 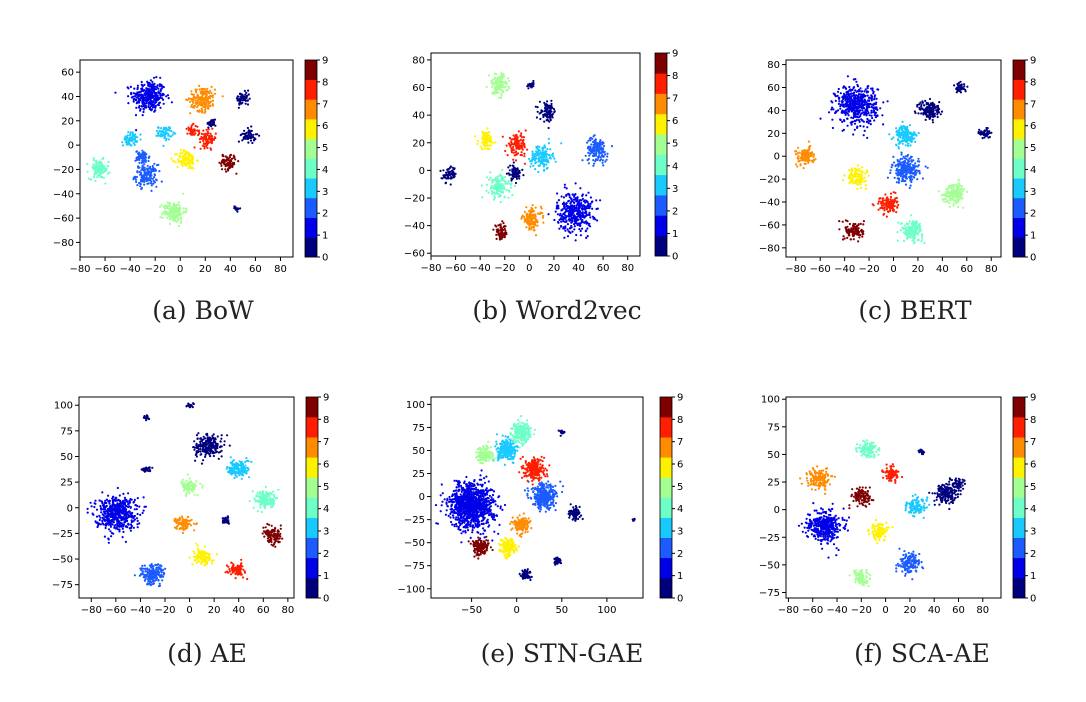 I want to click on colorbar-tick-label: 3, so click(x=325, y=192).